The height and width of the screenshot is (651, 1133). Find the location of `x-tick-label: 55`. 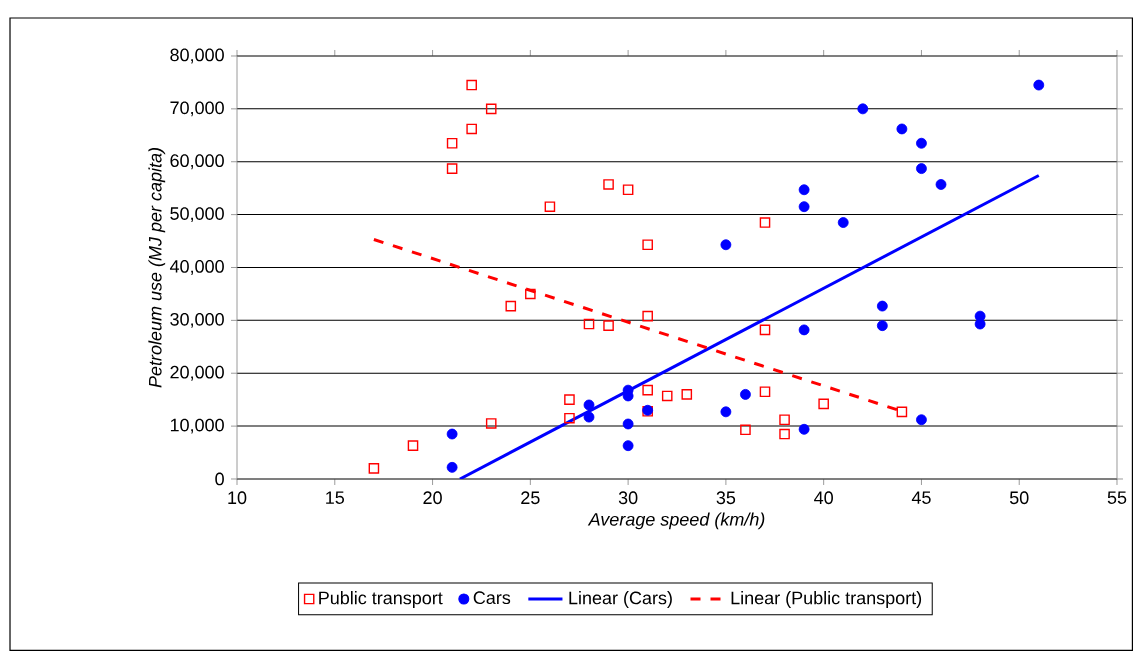

x-tick-label: 55 is located at coordinates (1117, 497).